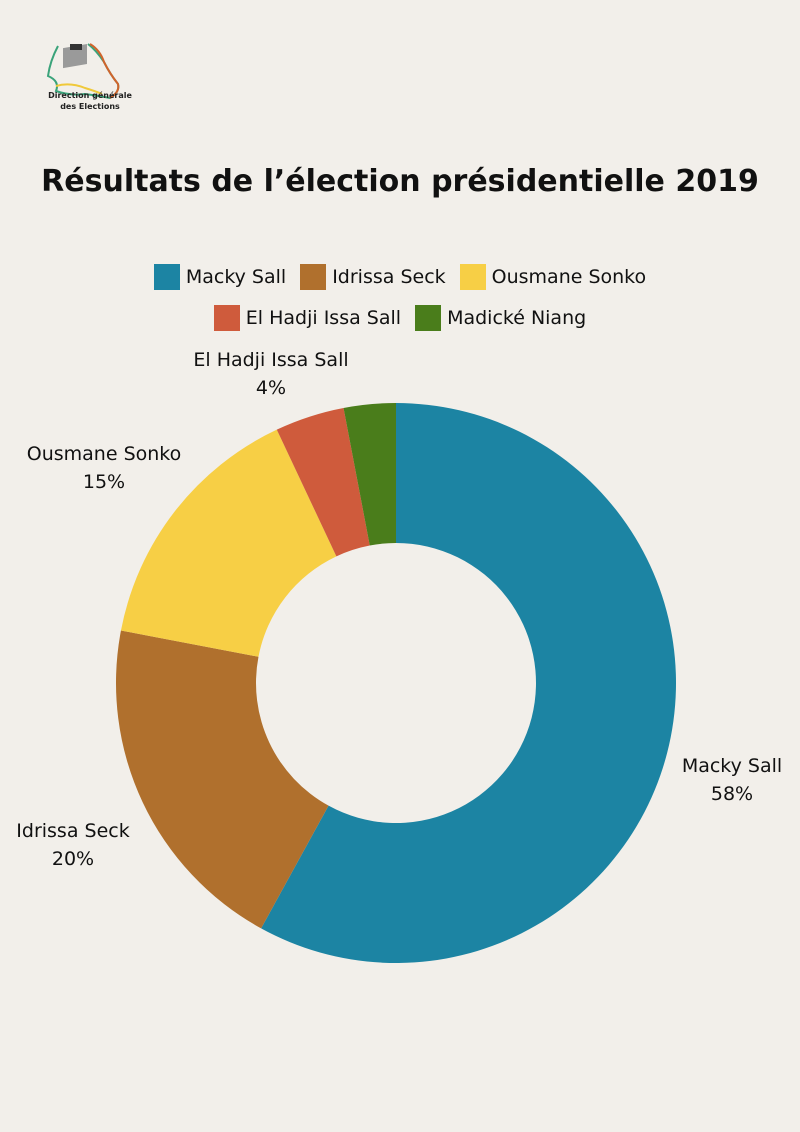 The height and width of the screenshot is (1132, 800). Describe the element at coordinates (323, 482) in the screenshot. I see `slice-el-hadji-issa-sall` at that location.